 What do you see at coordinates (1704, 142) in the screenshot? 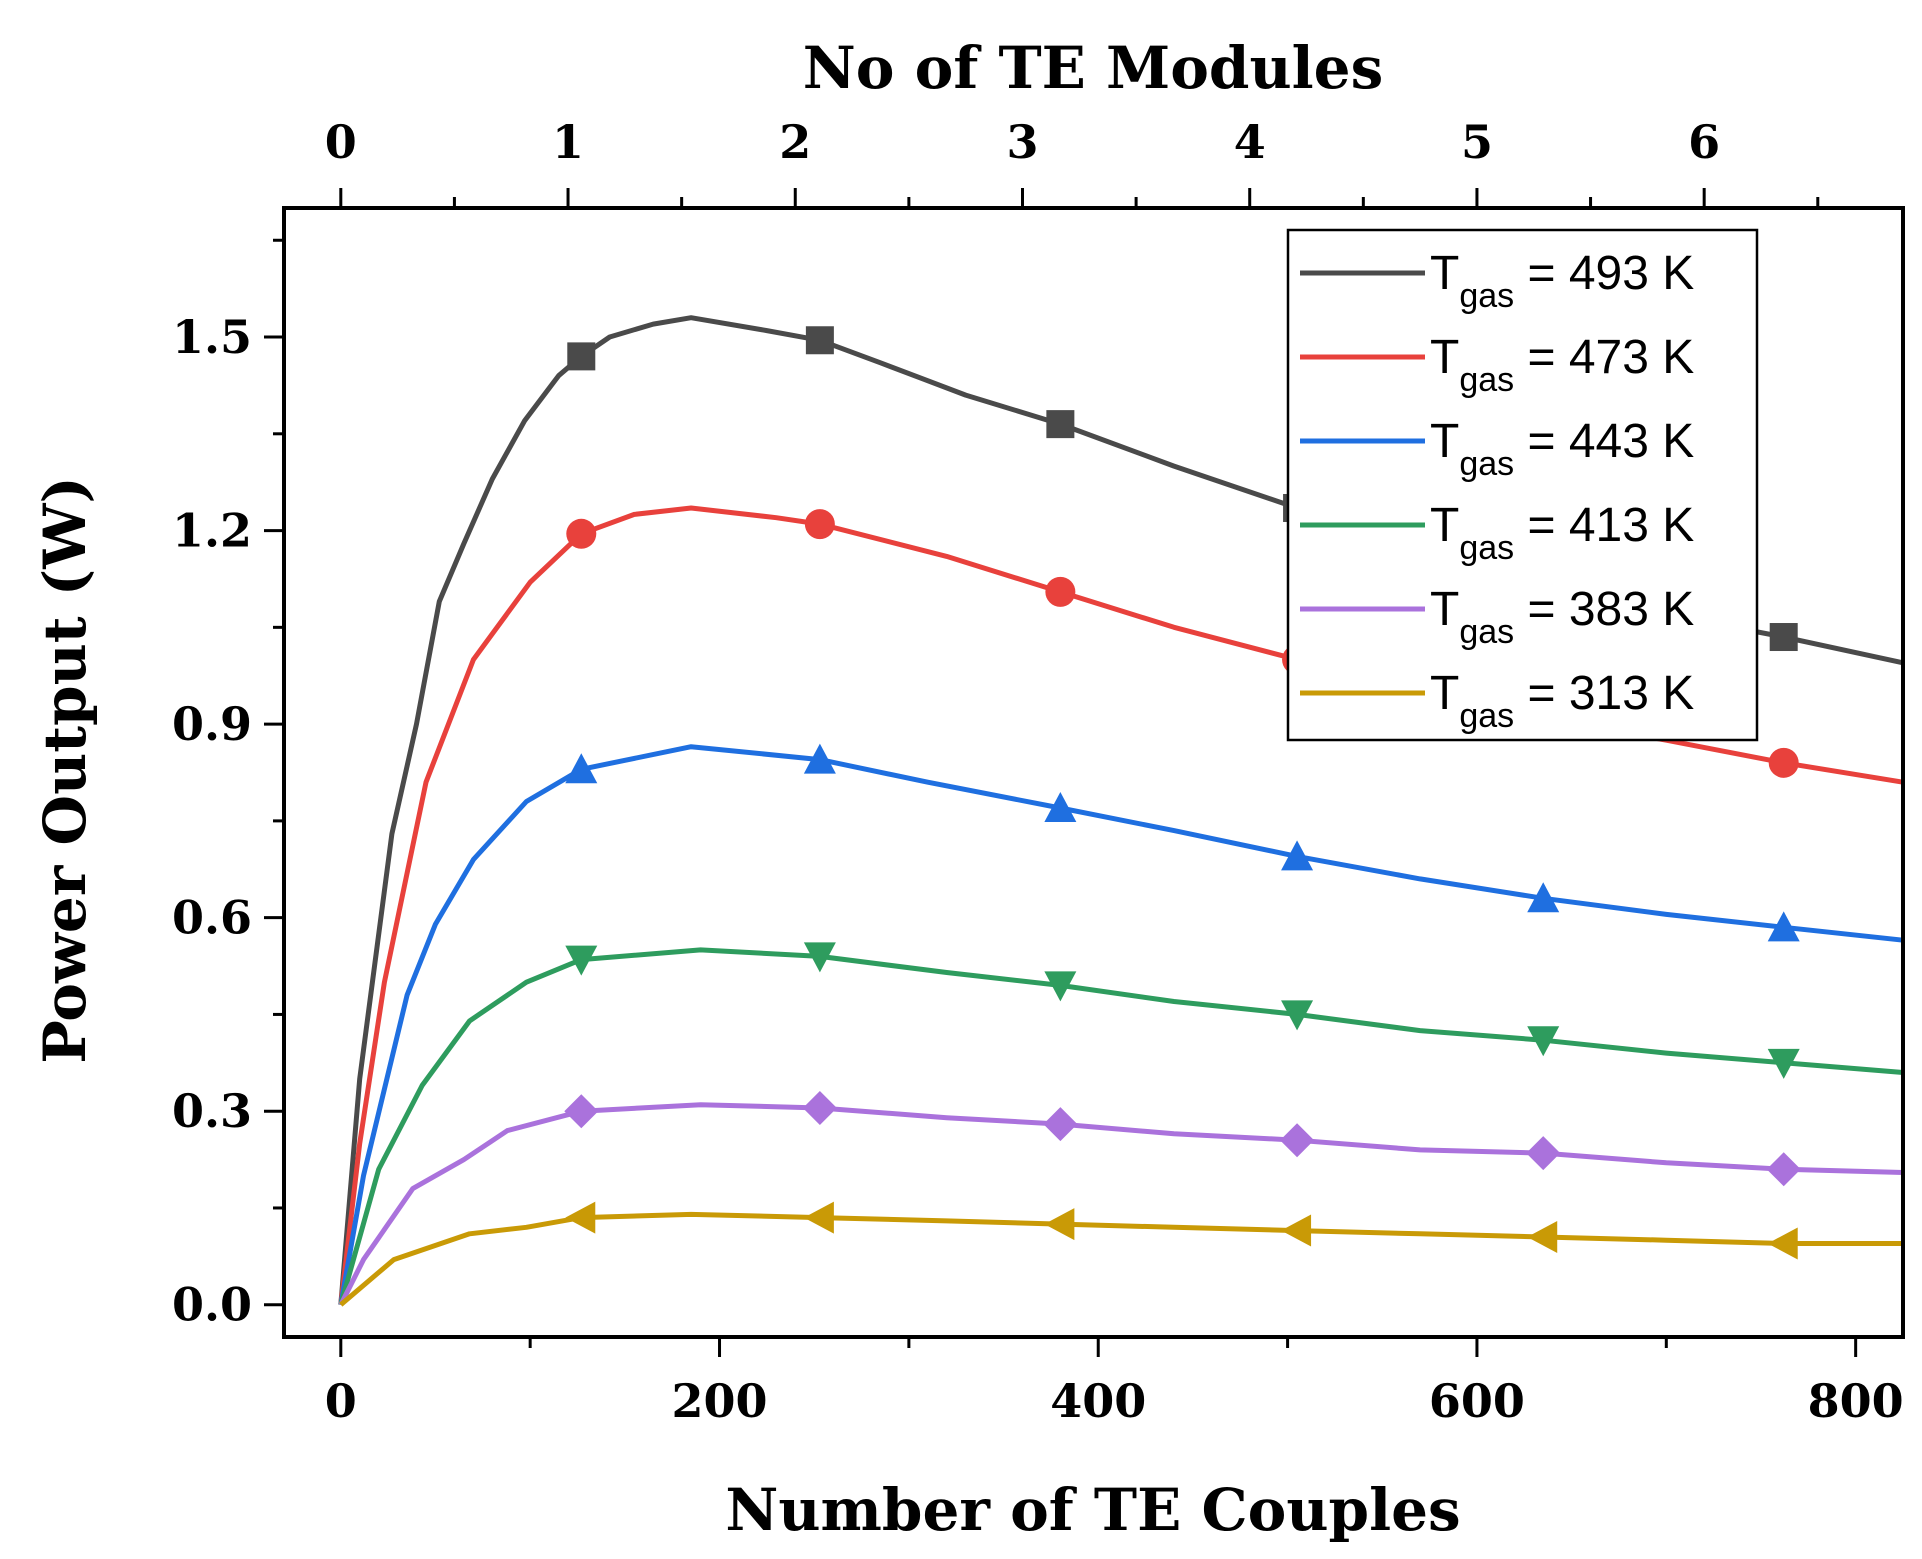
I see `top-tick-label: 6` at bounding box center [1704, 142].